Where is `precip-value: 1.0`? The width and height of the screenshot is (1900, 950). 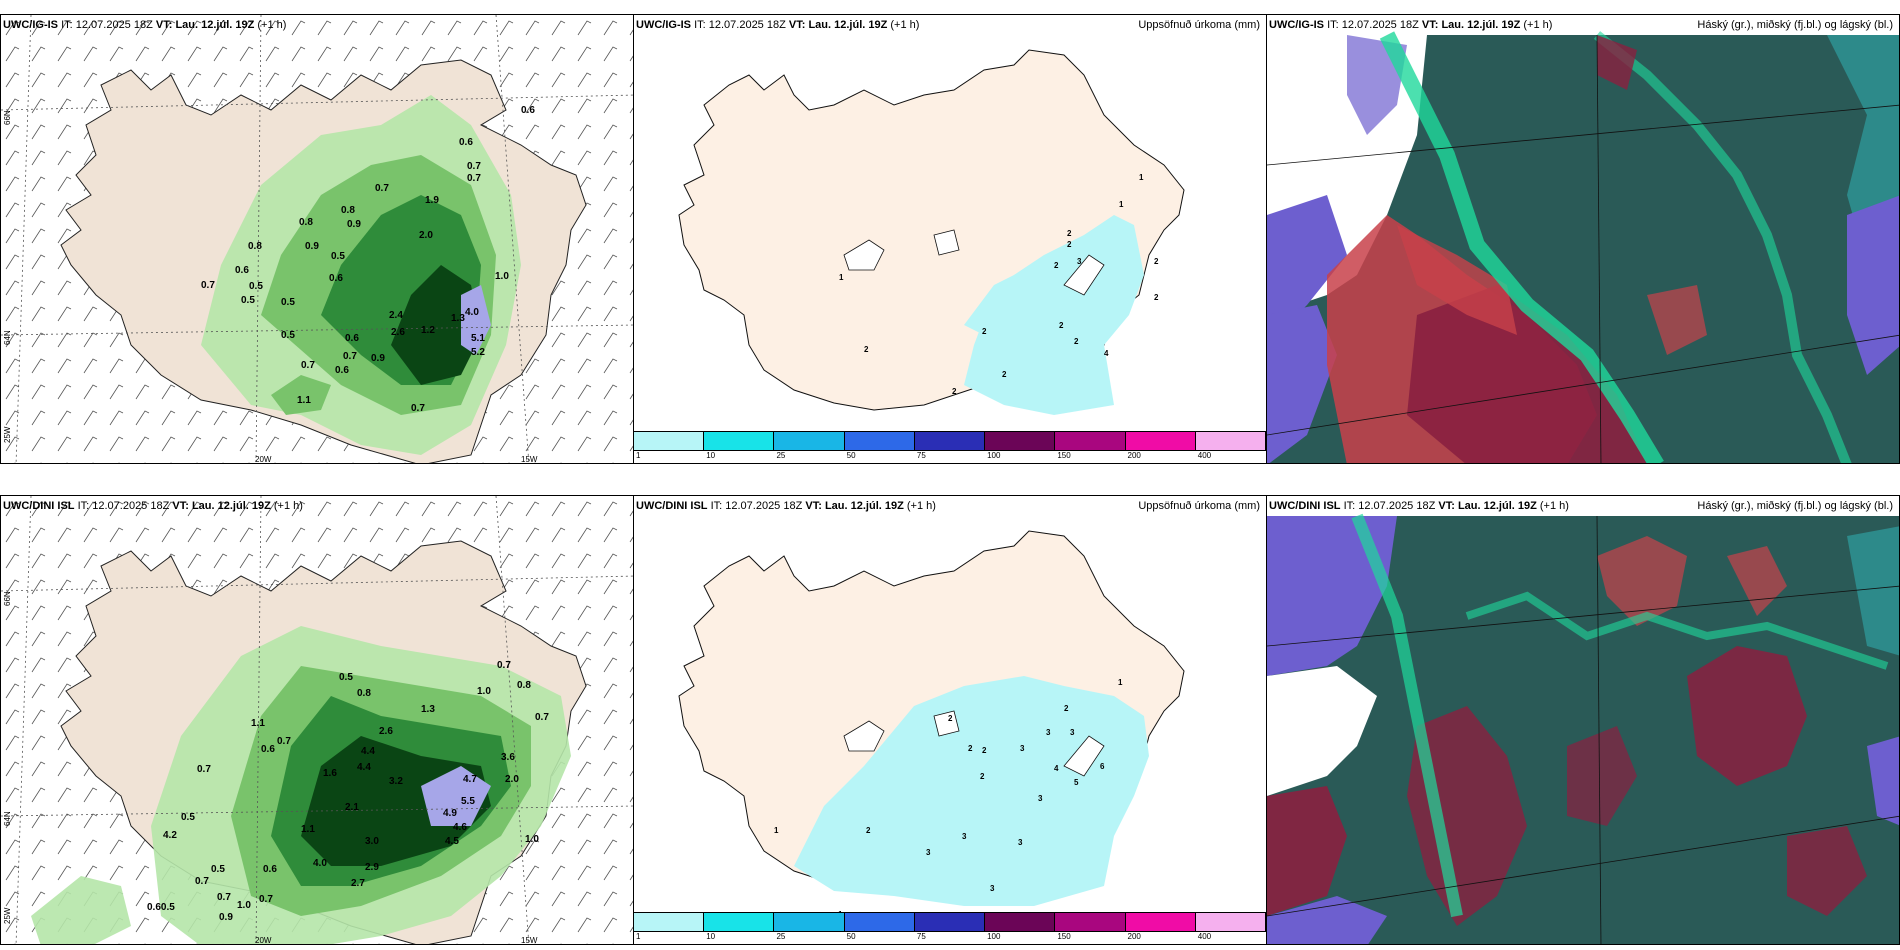 precip-value: 1.0 is located at coordinates (244, 905).